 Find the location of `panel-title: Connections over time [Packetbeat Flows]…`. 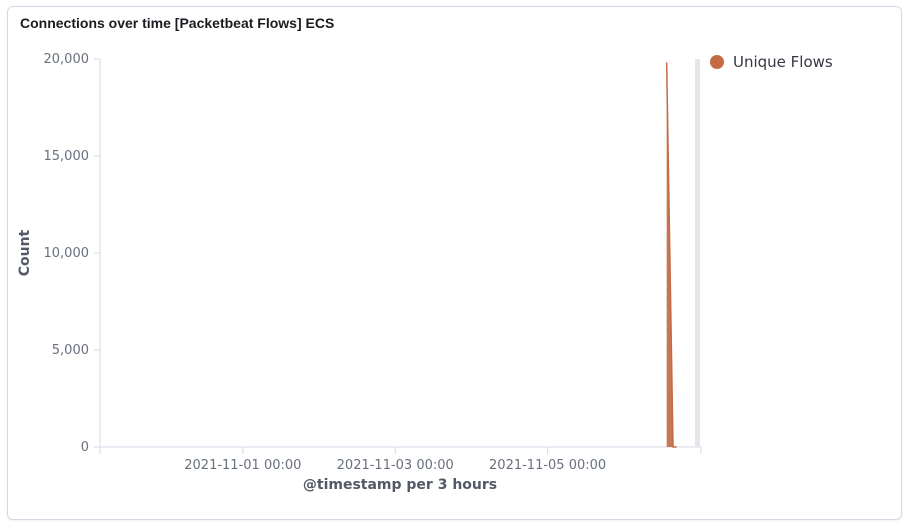

panel-title: Connections over time [Packetbeat Flows]… is located at coordinates (177, 23).